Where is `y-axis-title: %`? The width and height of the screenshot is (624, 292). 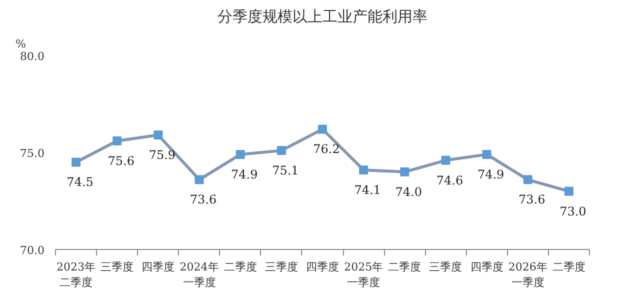
y-axis-title: % is located at coordinates (21, 44).